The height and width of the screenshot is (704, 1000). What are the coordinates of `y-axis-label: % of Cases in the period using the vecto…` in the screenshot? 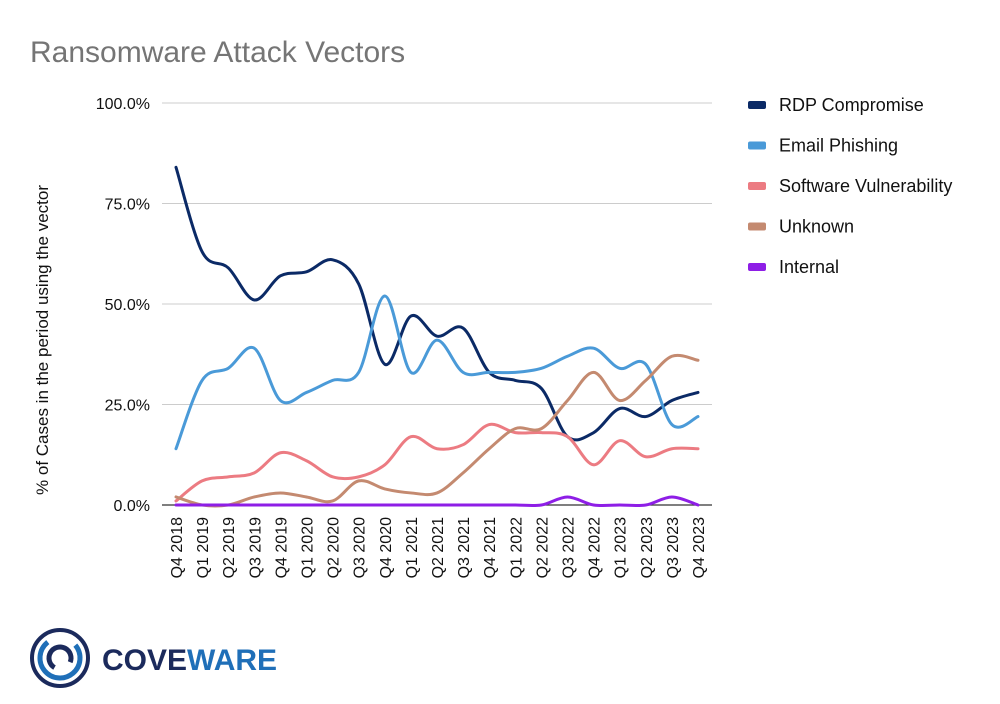 It's located at (42, 340).